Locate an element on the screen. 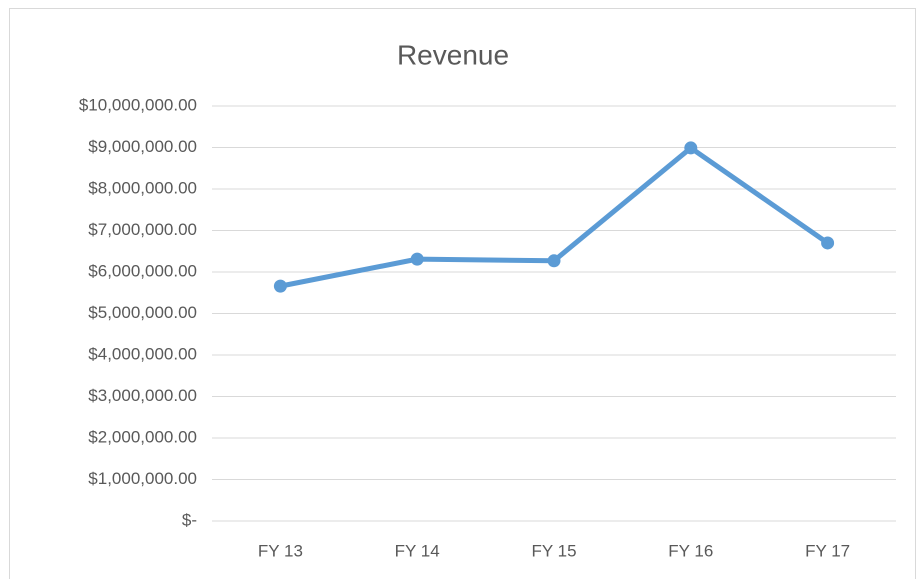 This screenshot has height=579, width=917. x-tick-label: FY 16 is located at coordinates (690, 550).